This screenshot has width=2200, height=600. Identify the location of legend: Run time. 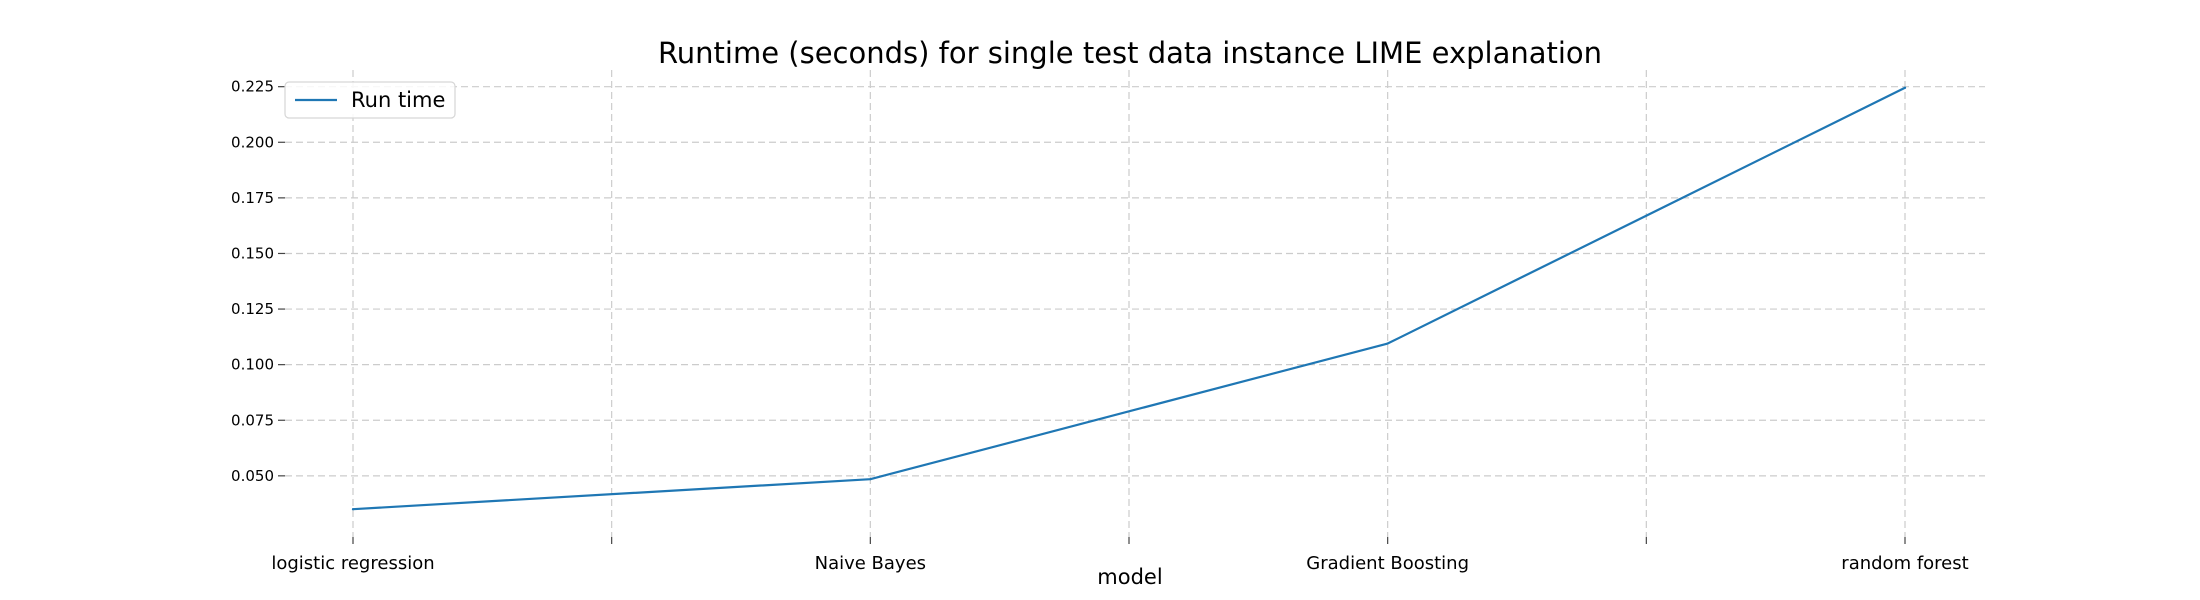
(370, 100).